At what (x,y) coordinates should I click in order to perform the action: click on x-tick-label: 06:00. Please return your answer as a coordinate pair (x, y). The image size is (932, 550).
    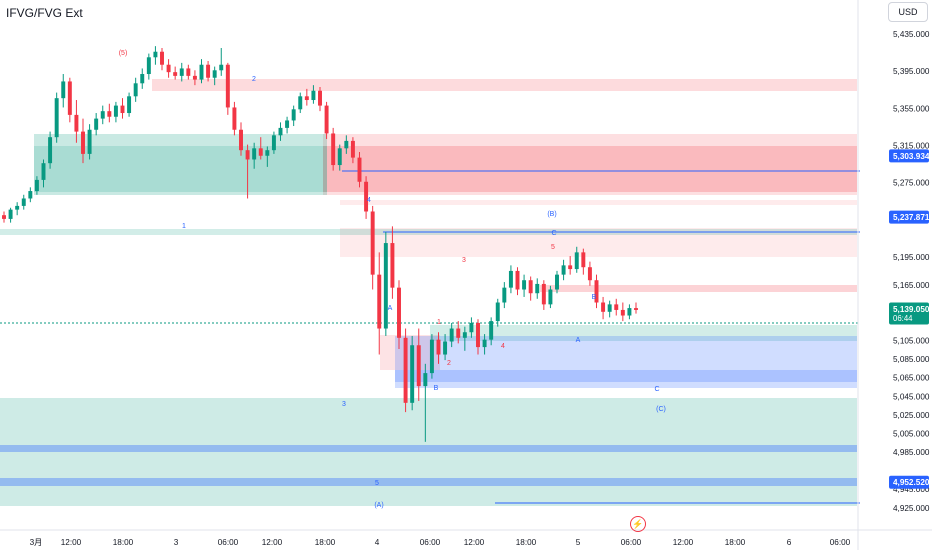
    Looking at the image, I should click on (840, 542).